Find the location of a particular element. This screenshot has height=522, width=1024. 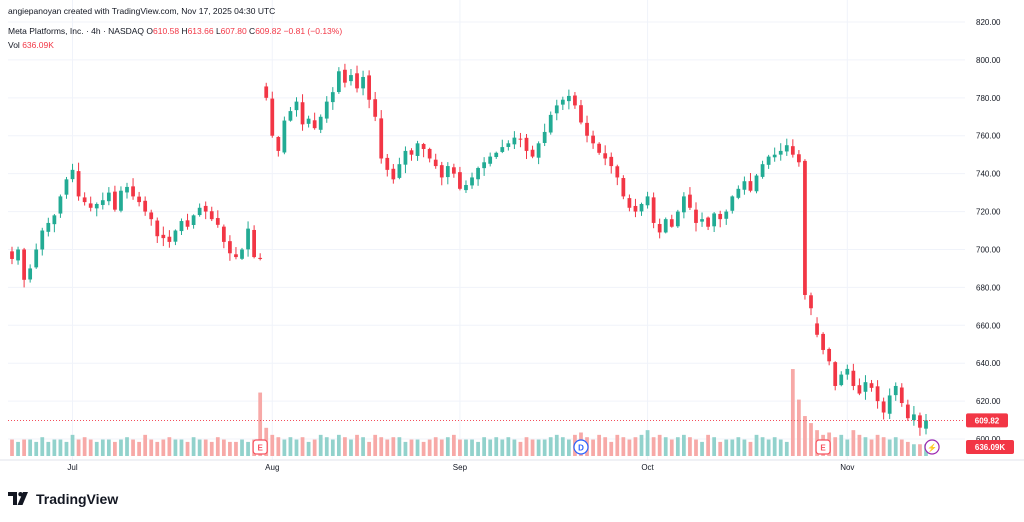

last-volume-label: 636.09K is located at coordinates (990, 447).